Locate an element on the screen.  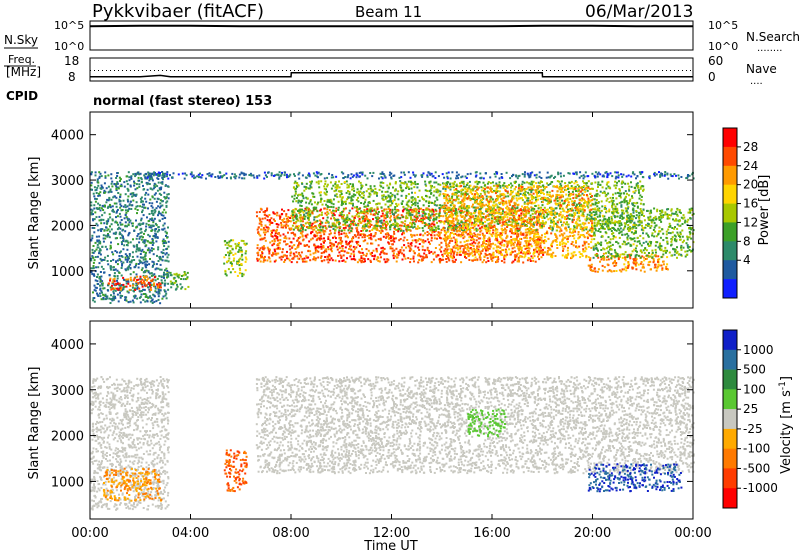
freq-right-tick-top: 60 is located at coordinates (715, 61).